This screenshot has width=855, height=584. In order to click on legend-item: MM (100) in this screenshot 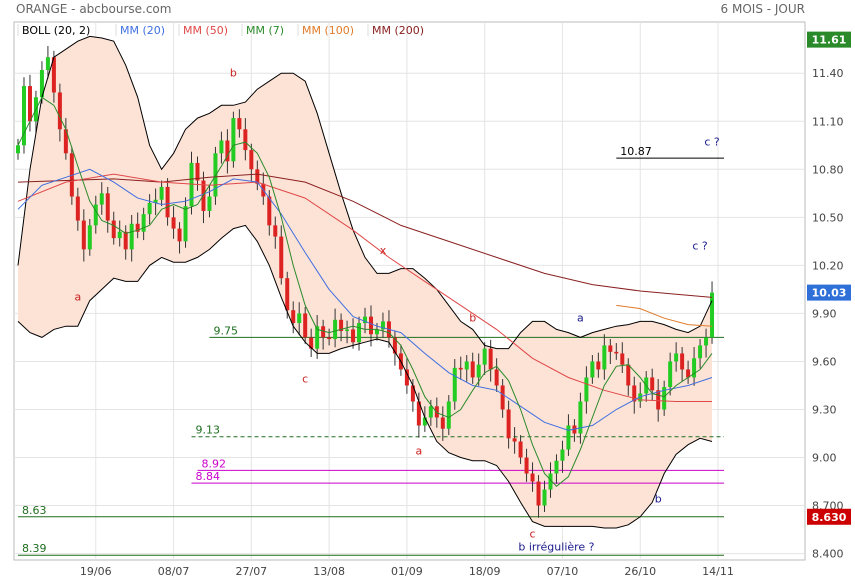, I will do `click(328, 30)`.